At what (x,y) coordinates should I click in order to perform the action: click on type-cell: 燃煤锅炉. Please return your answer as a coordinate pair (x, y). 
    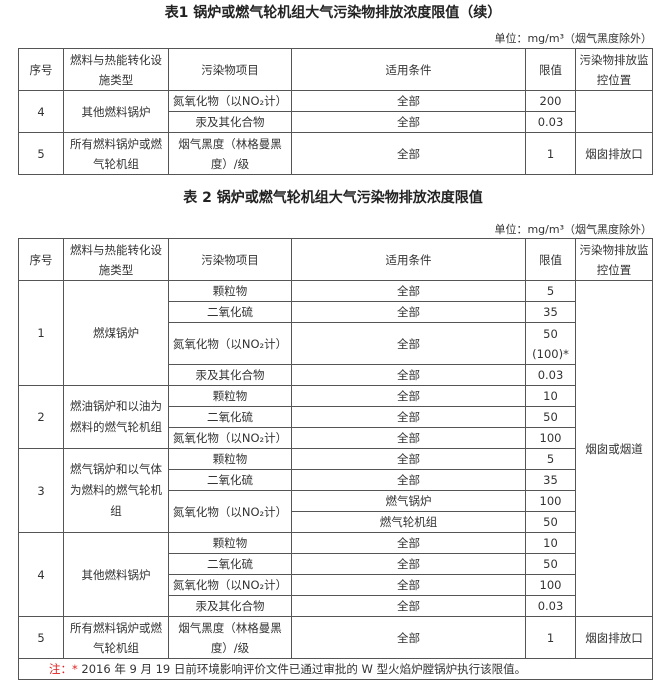
    Looking at the image, I should click on (116, 333).